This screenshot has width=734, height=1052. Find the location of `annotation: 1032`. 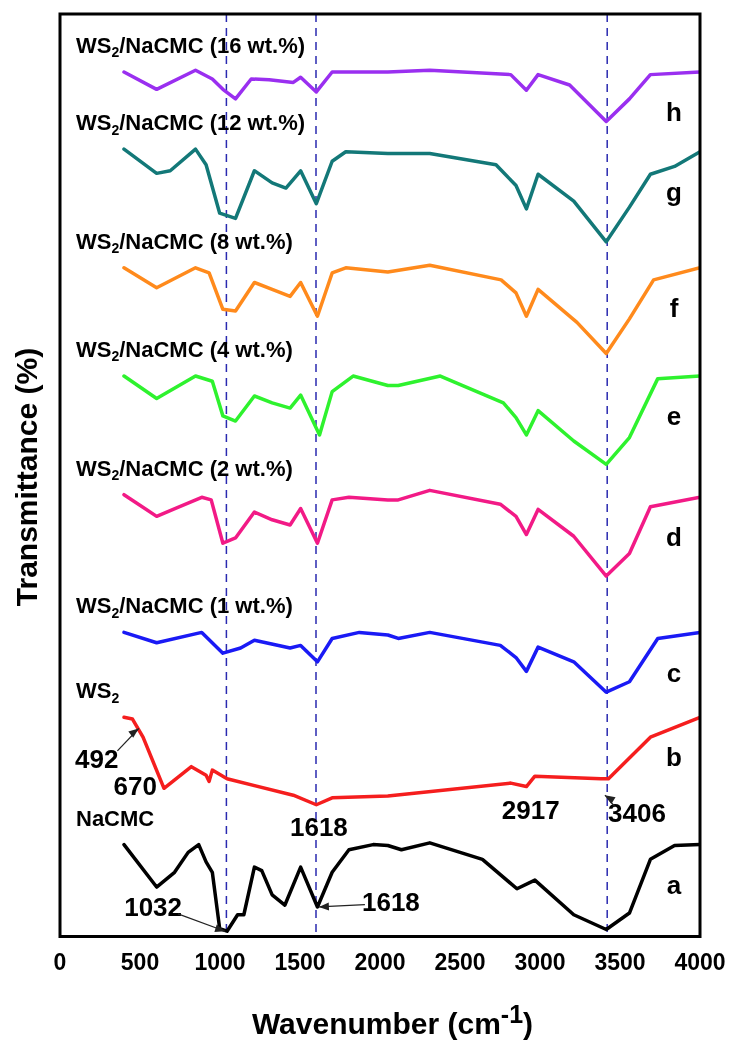

annotation: 1032 is located at coordinates (153, 907).